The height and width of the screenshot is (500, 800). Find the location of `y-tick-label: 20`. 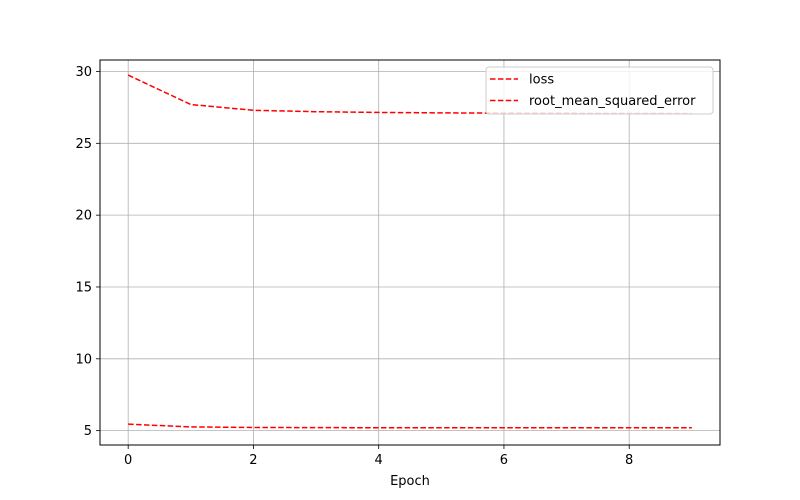

y-tick-label: 20 is located at coordinates (83, 216).